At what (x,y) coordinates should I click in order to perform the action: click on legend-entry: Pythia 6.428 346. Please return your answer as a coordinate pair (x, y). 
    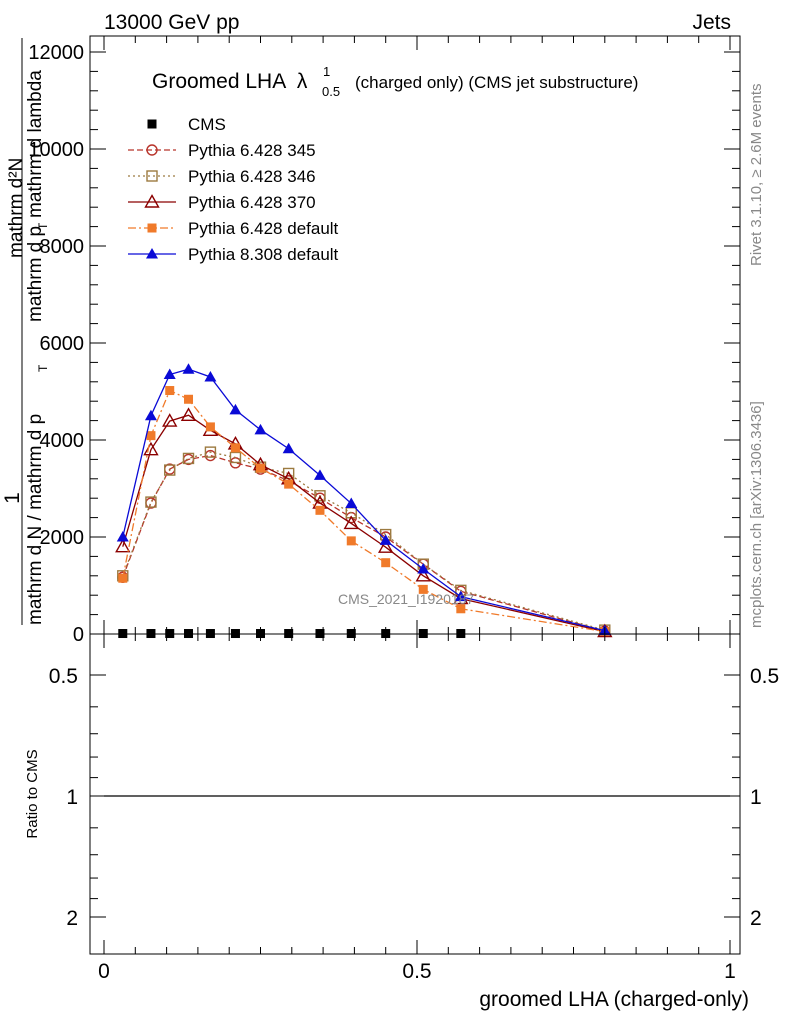
    Looking at the image, I should click on (222, 176).